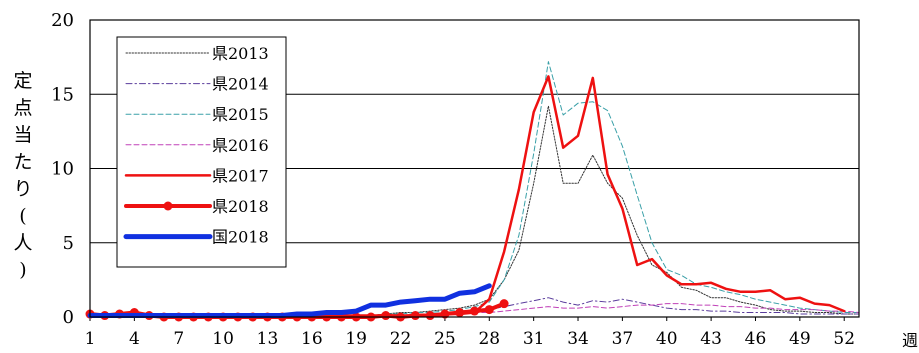  Describe the element at coordinates (23, 189) in the screenshot. I see `y-axis-label-char: り` at that location.